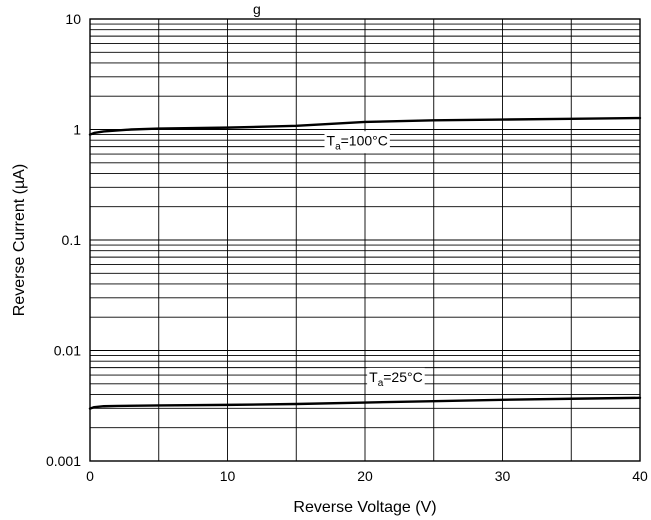 This screenshot has height=520, width=651. What do you see at coordinates (374, 260) in the screenshot?
I see `series-labels: Ta=100°C Ta=25°C` at bounding box center [374, 260].